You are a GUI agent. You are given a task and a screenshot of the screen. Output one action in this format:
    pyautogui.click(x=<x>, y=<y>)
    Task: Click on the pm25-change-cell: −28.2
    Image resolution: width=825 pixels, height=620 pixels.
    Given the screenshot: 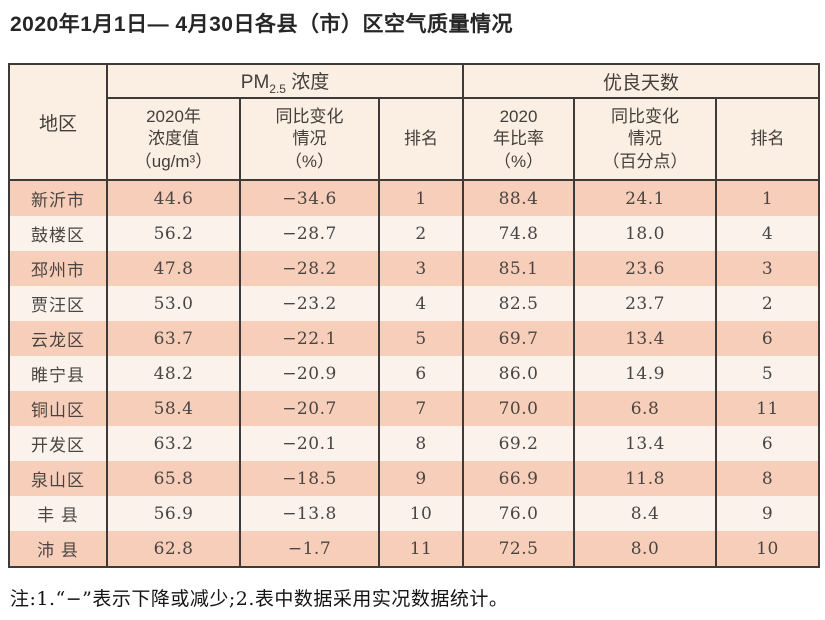 What is the action you would take?
    pyautogui.click(x=309, y=269)
    